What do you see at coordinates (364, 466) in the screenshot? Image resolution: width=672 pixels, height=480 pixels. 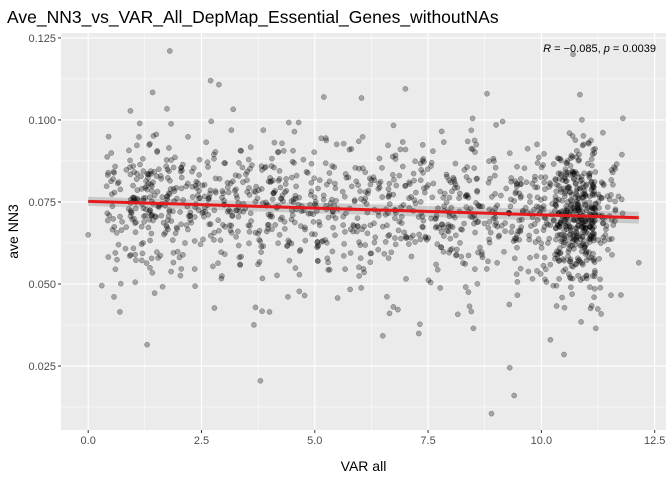 I see `x-axis-title: VAR all` at bounding box center [364, 466].